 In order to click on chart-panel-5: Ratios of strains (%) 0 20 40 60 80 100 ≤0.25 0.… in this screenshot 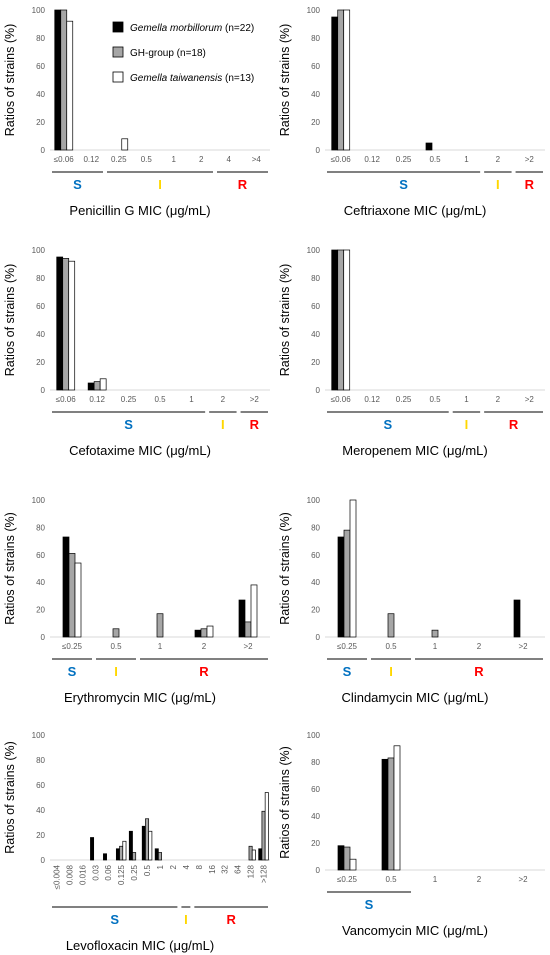, I will do `click(137, 605)`.